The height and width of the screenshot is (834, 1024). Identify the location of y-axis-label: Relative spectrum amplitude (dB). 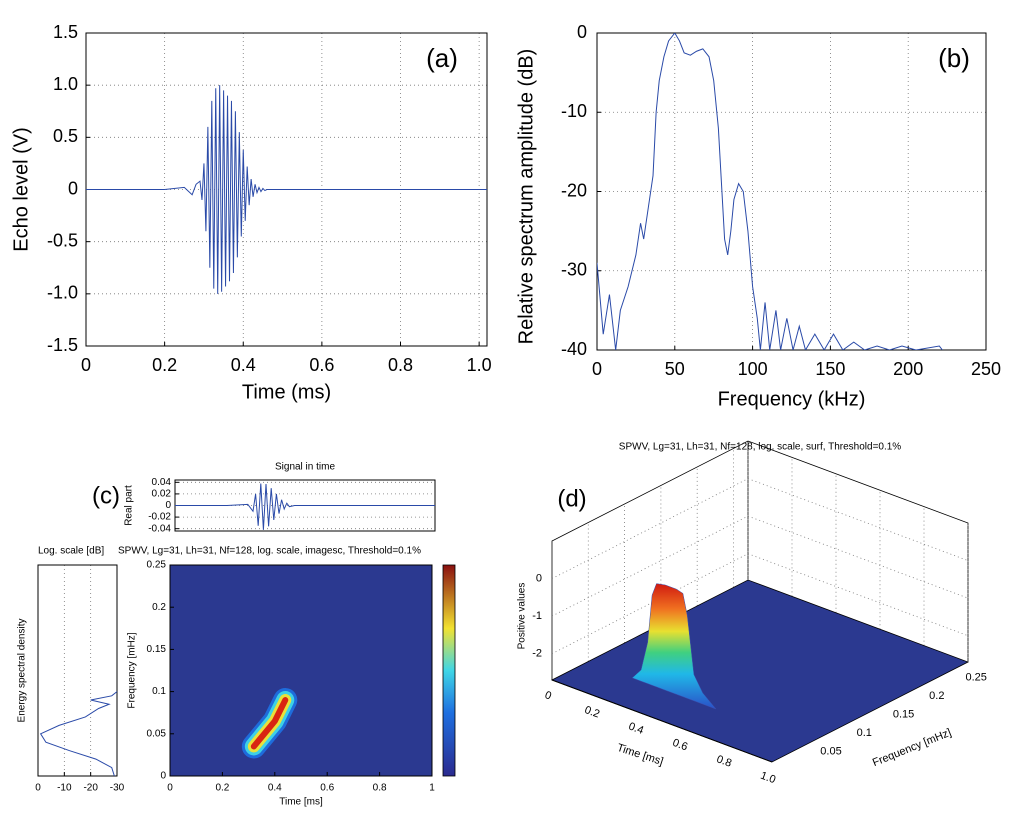
(526, 197).